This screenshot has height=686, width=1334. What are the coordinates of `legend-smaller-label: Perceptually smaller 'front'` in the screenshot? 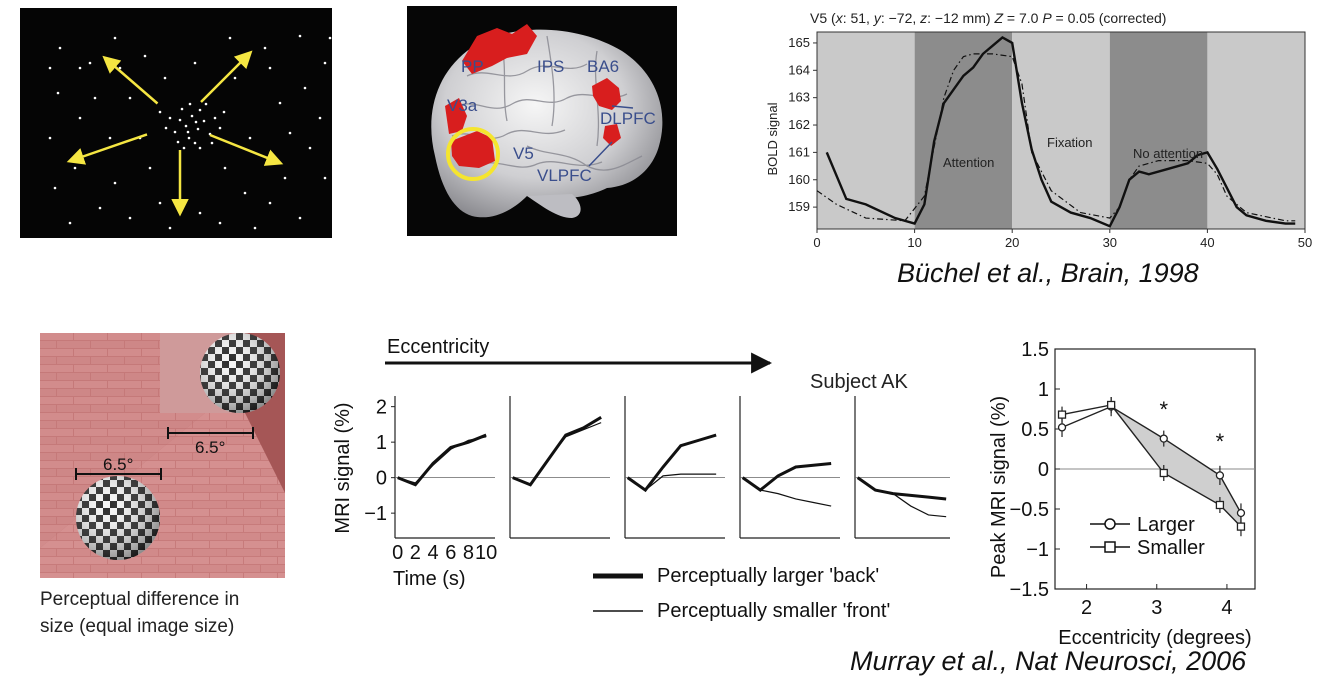 It's located at (773, 611).